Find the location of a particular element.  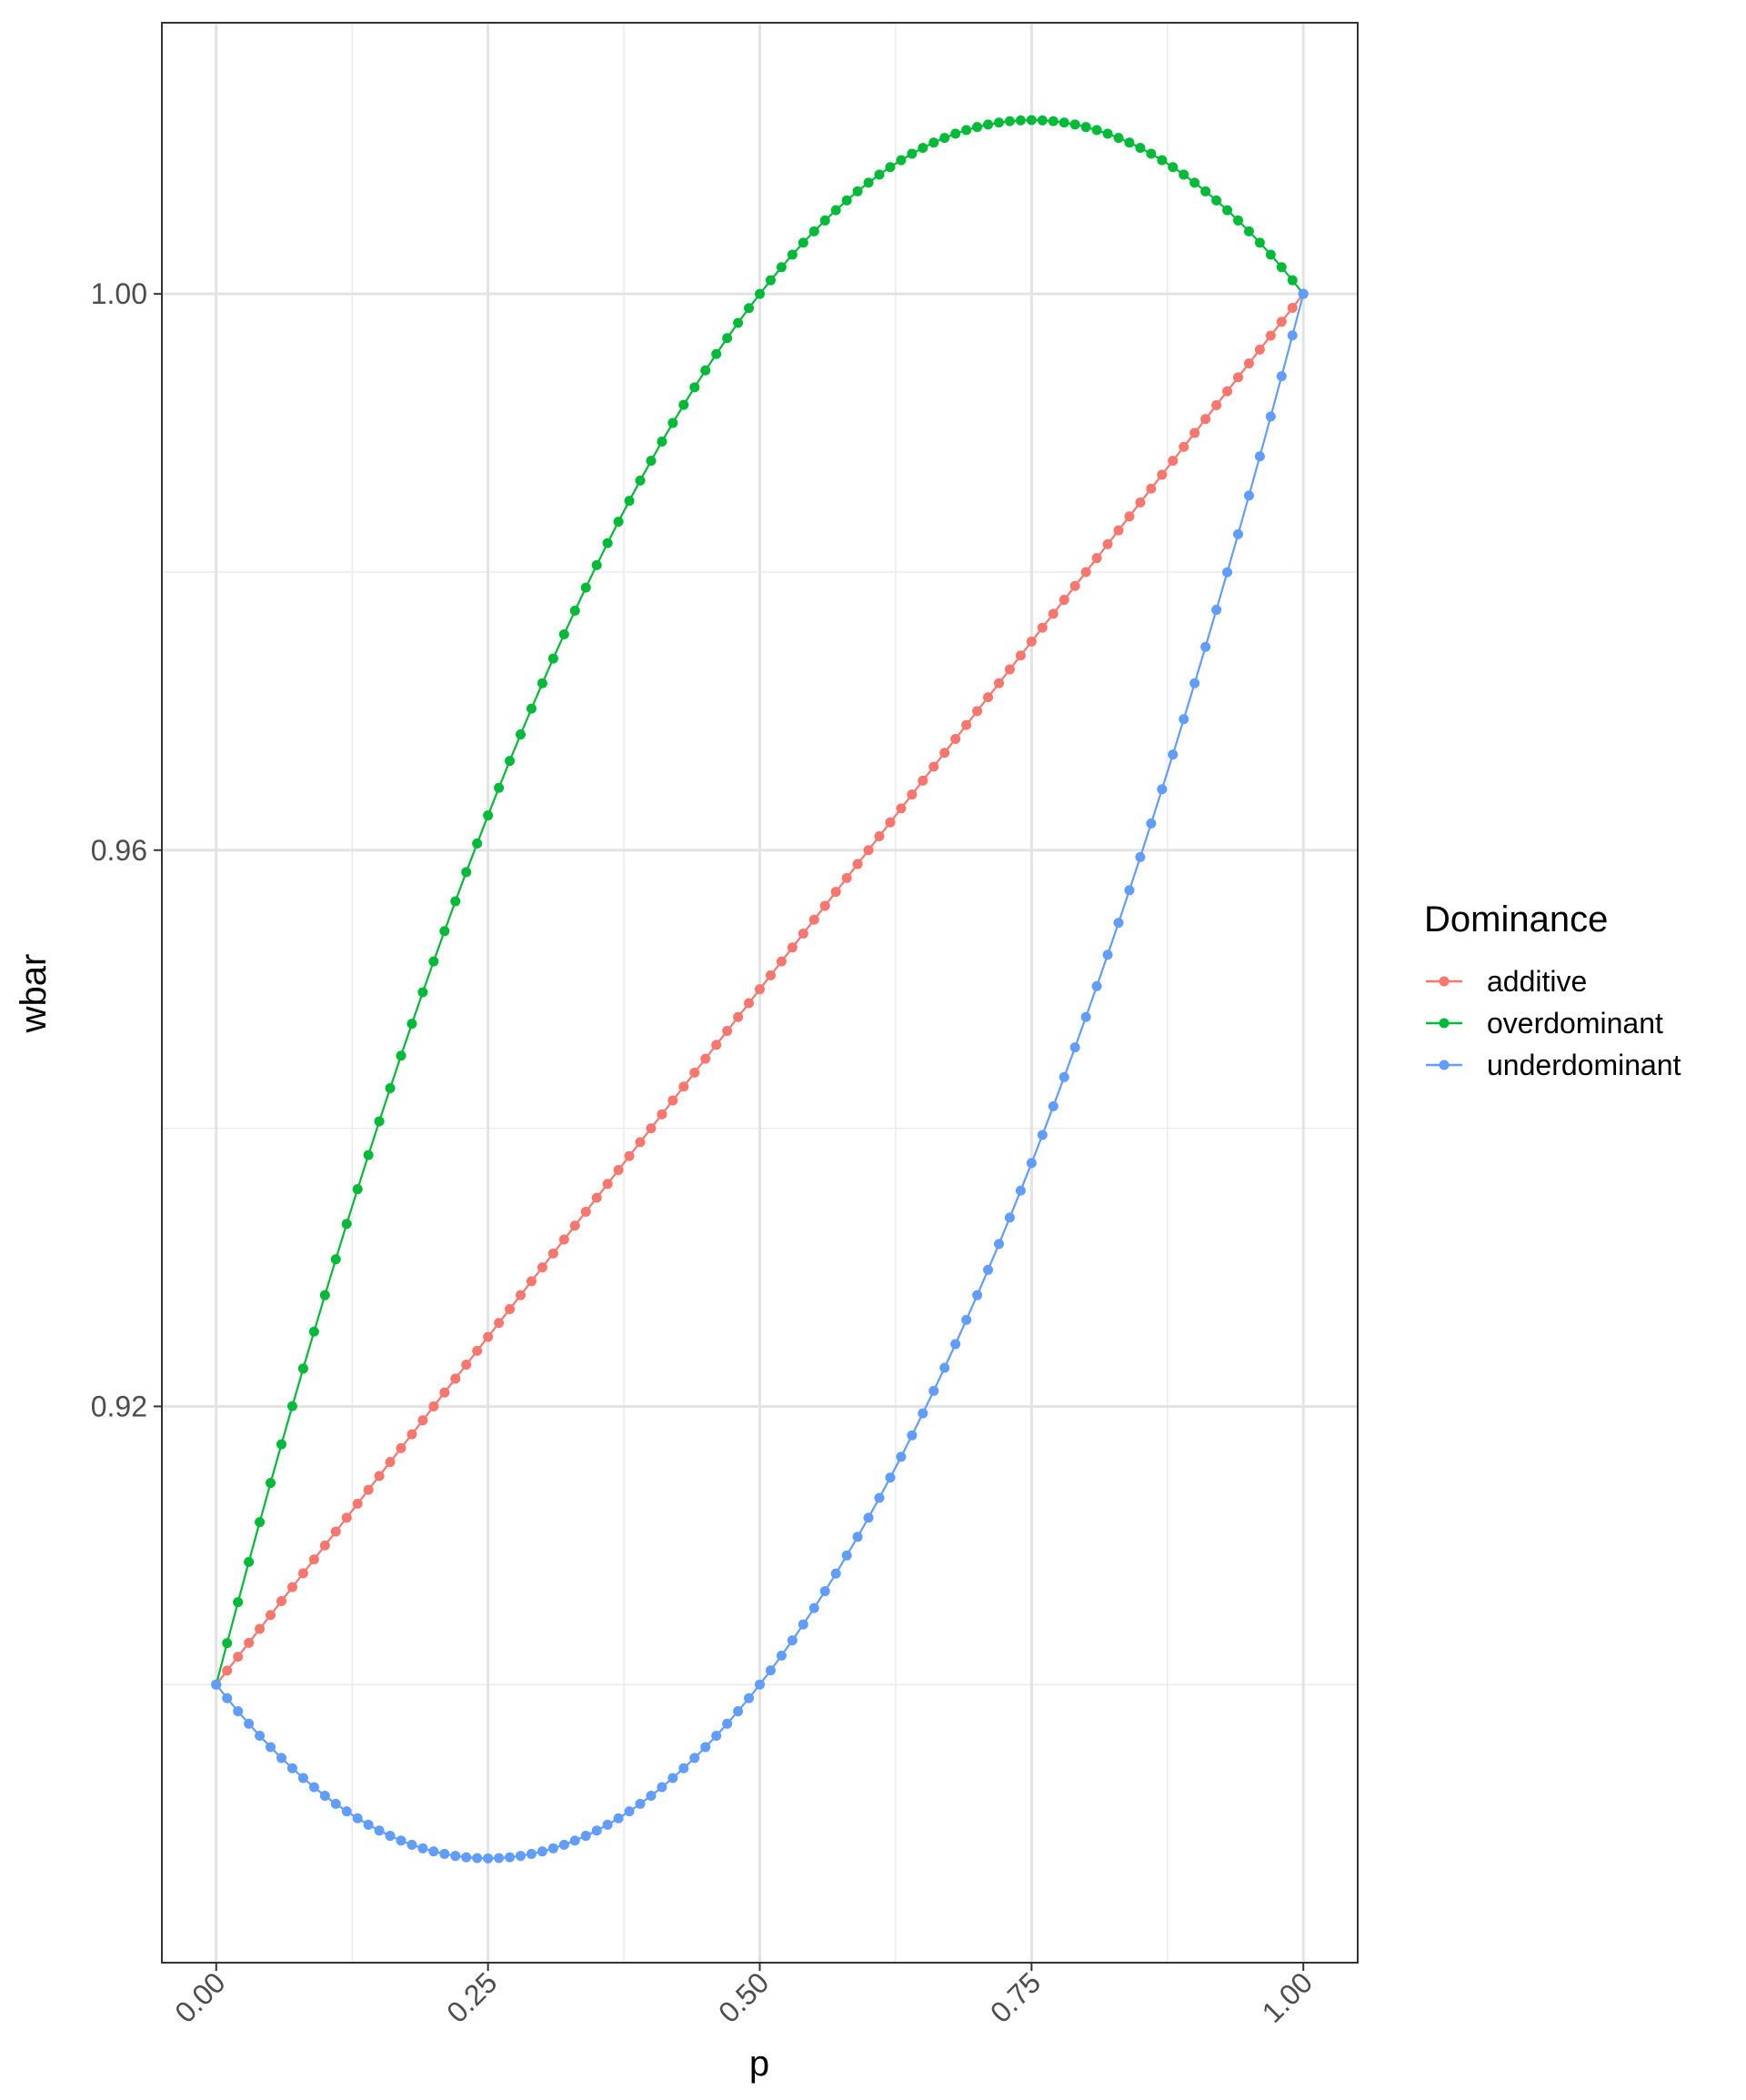

legend-item: additive is located at coordinates (1507, 981).